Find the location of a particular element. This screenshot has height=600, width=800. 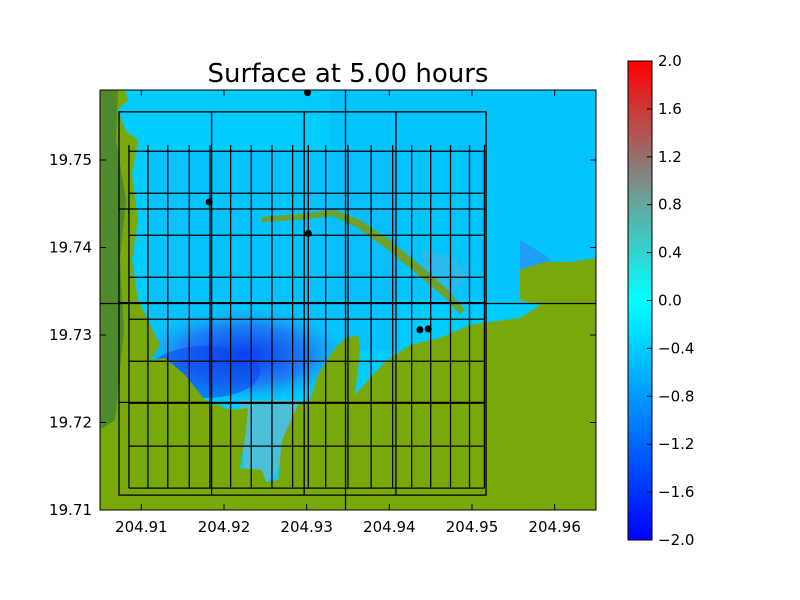

y-tick-label: 19.75 is located at coordinates (70, 160).